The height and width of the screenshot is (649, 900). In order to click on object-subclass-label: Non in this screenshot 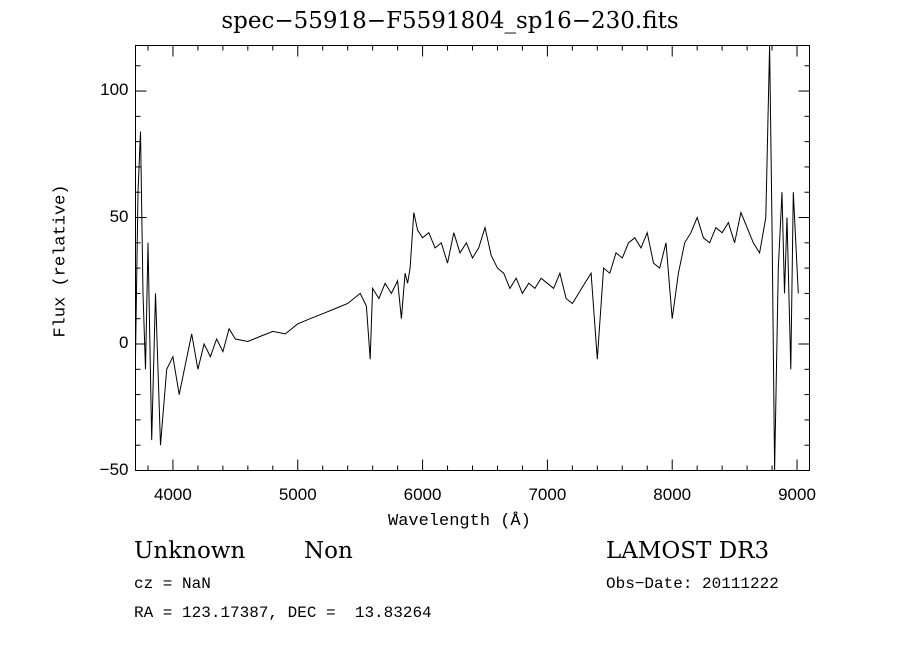, I will do `click(328, 551)`.